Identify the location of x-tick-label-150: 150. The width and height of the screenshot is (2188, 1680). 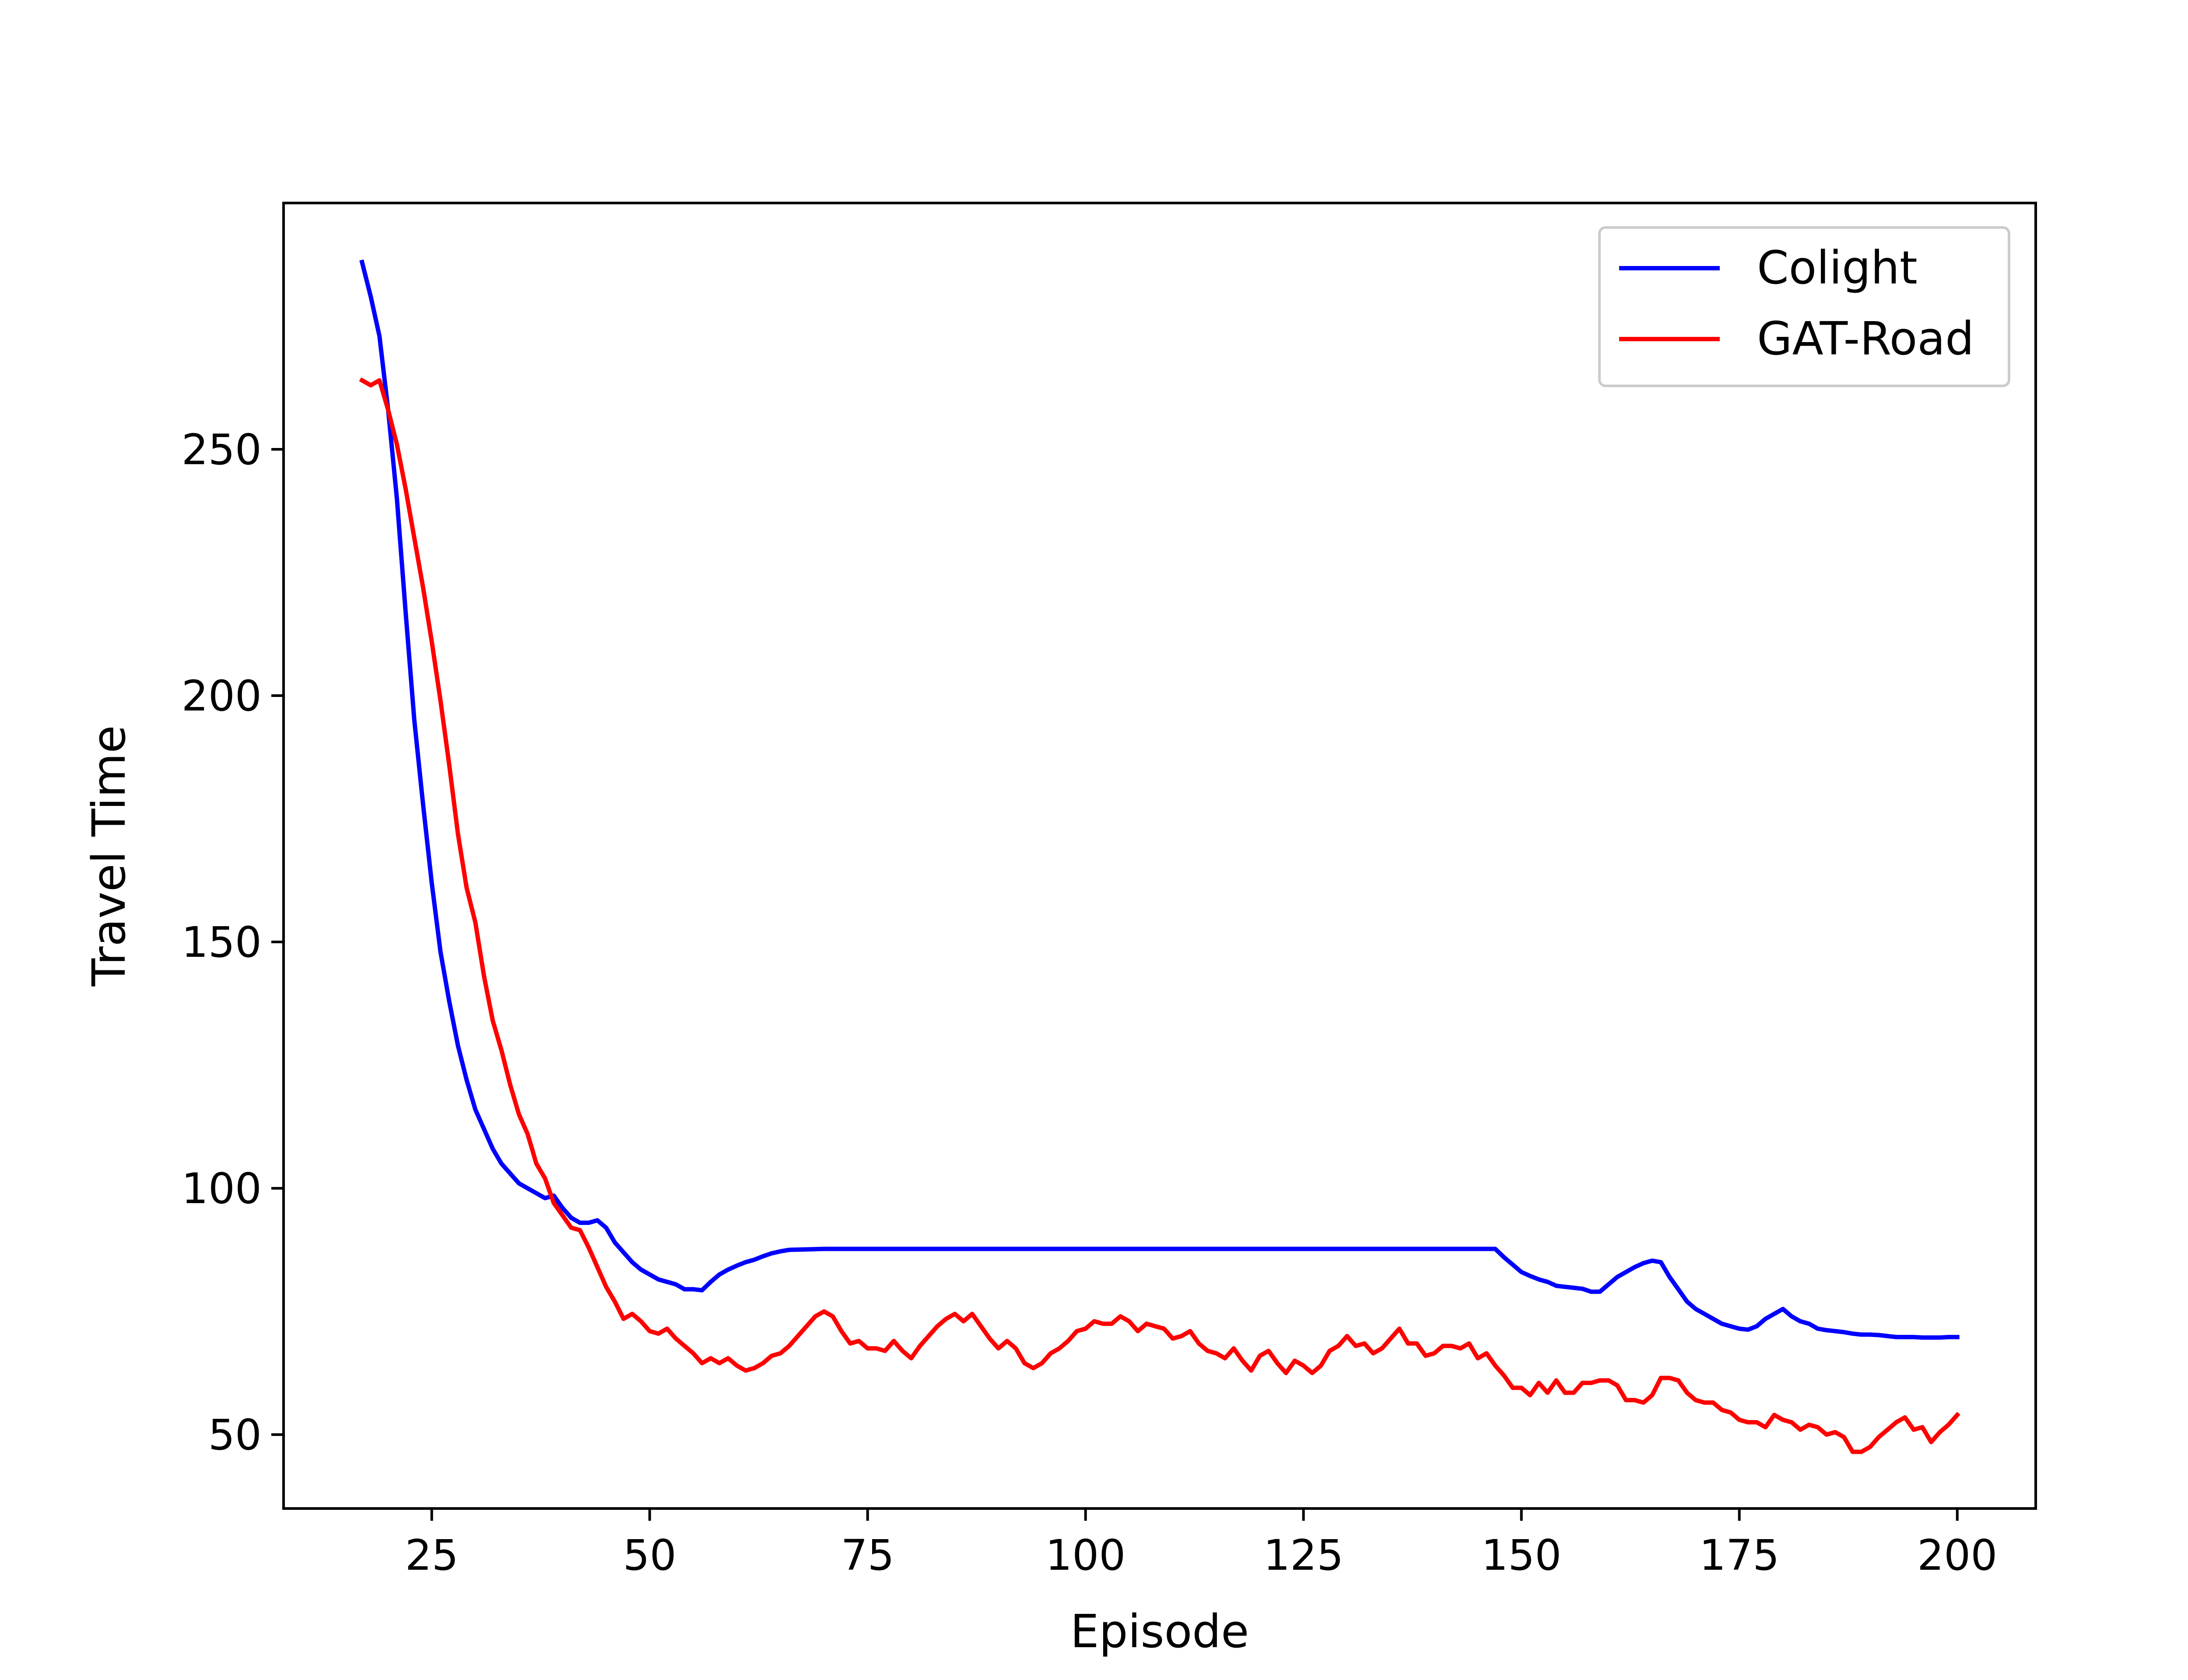
(1521, 1555).